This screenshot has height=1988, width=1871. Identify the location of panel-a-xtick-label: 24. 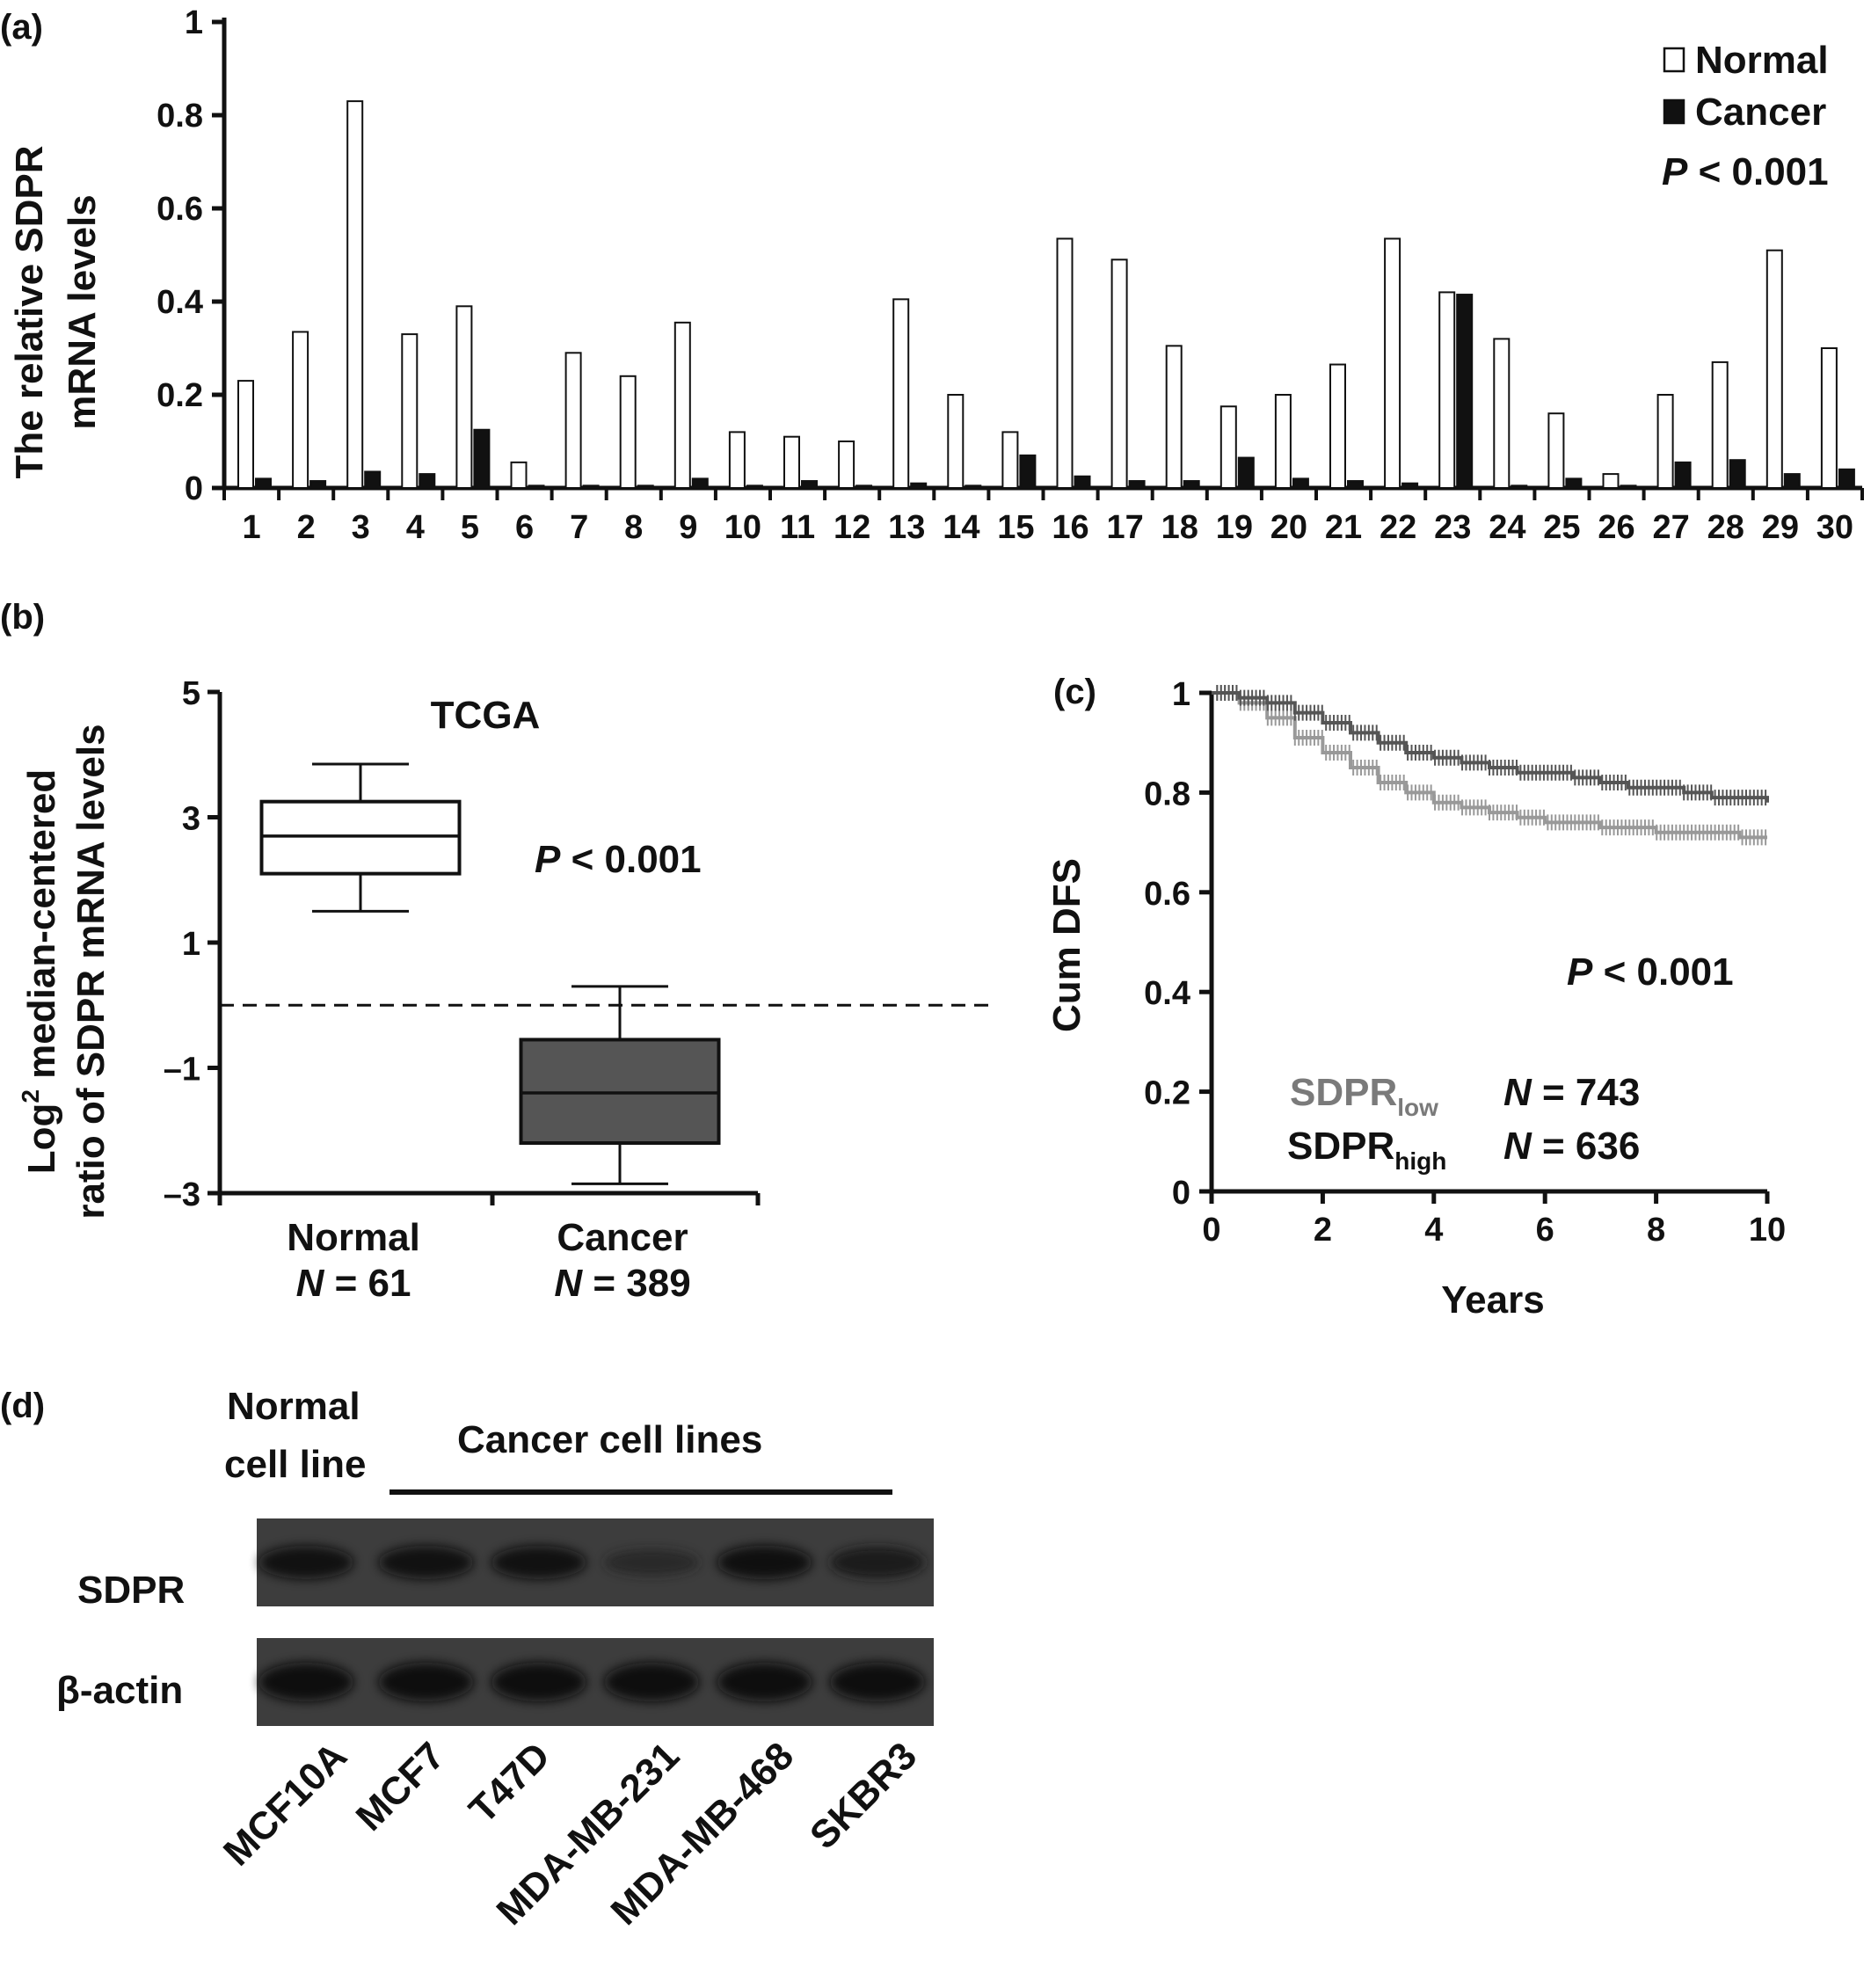
(1507, 527).